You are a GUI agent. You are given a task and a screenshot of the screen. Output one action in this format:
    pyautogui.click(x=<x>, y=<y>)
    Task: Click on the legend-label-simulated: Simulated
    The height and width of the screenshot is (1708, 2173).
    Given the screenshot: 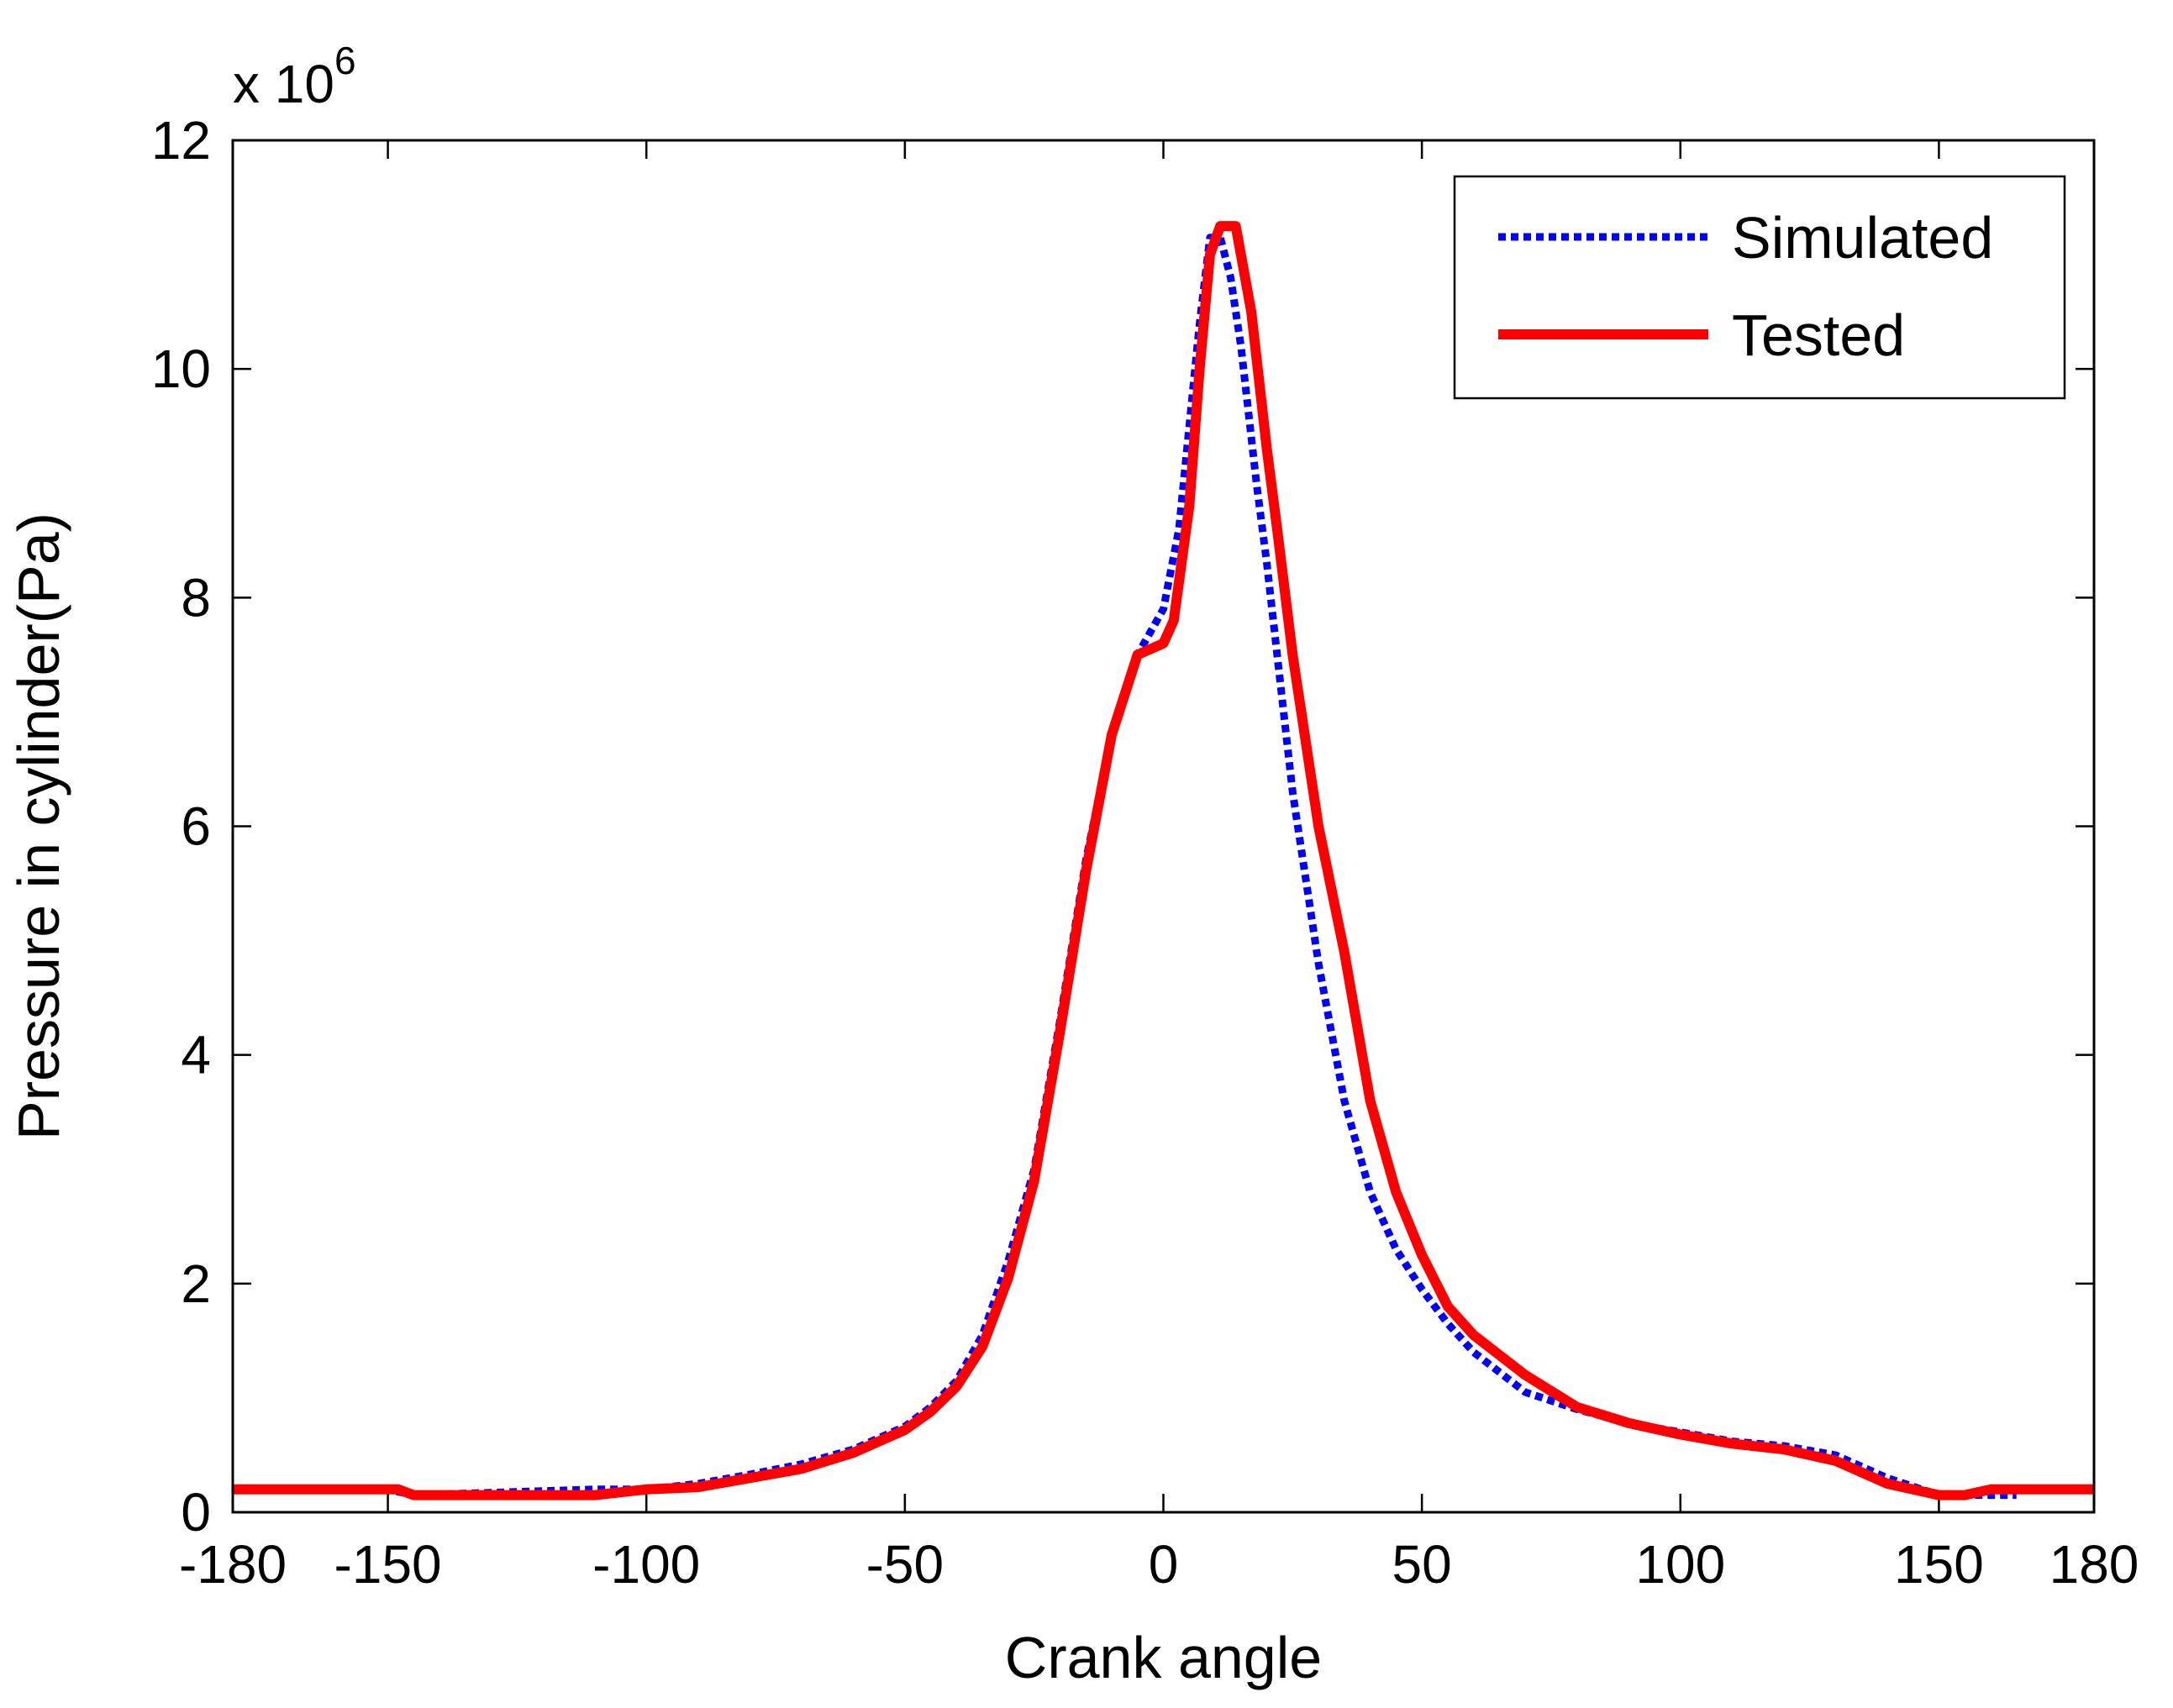 What is the action you would take?
    pyautogui.click(x=1862, y=238)
    